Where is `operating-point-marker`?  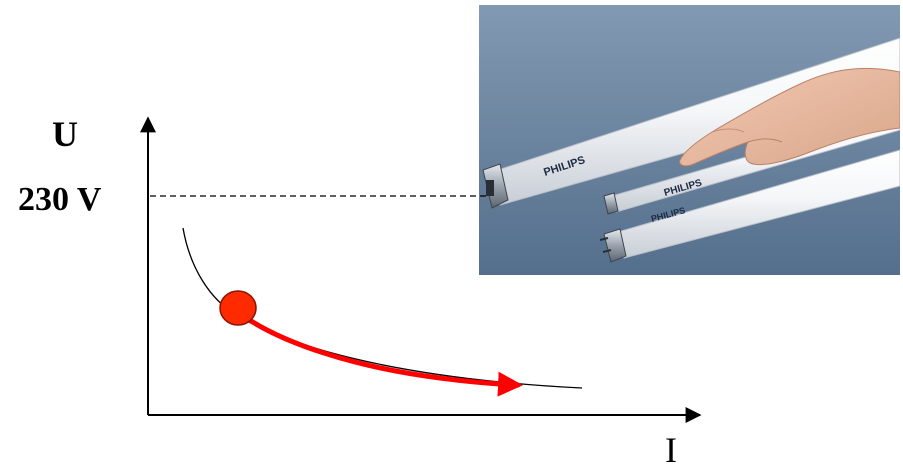 operating-point-marker is located at coordinates (238, 308).